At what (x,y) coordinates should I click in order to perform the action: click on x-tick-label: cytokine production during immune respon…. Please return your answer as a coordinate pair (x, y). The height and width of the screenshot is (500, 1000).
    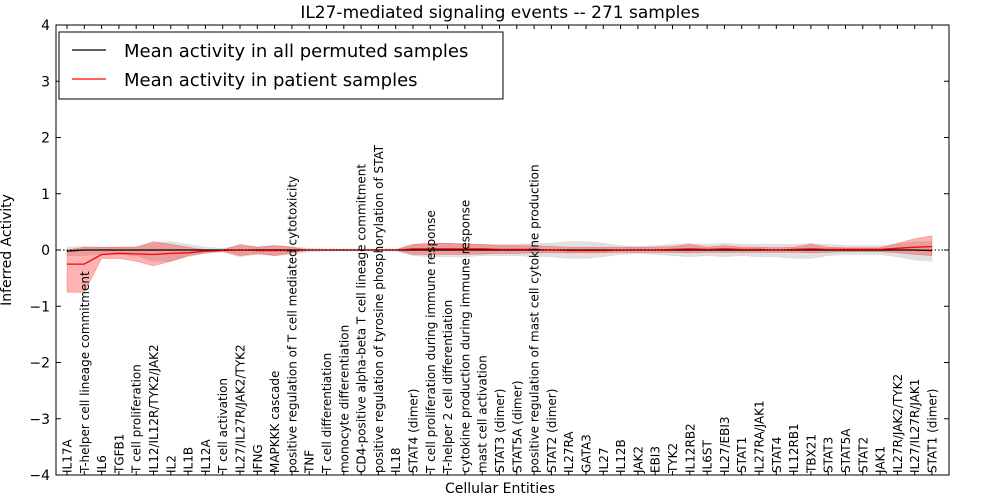
    Looking at the image, I should click on (465, 336).